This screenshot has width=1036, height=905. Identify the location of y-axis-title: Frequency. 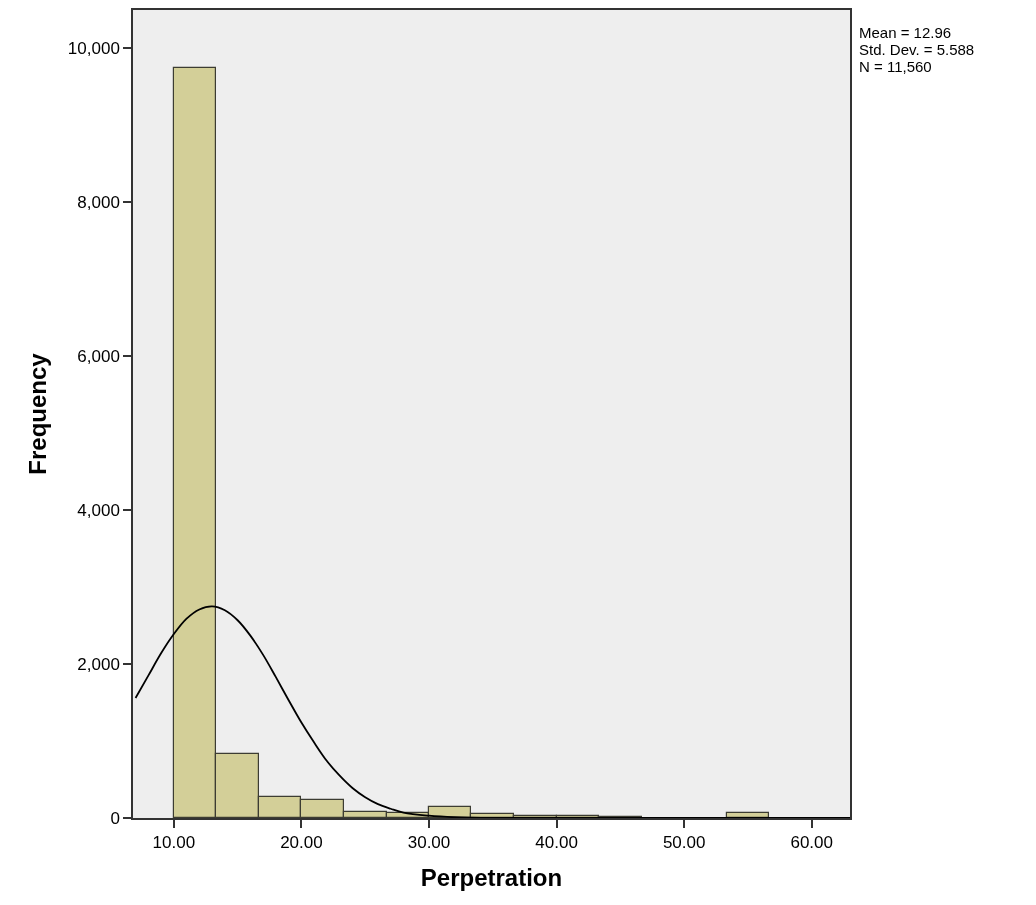
(38, 413).